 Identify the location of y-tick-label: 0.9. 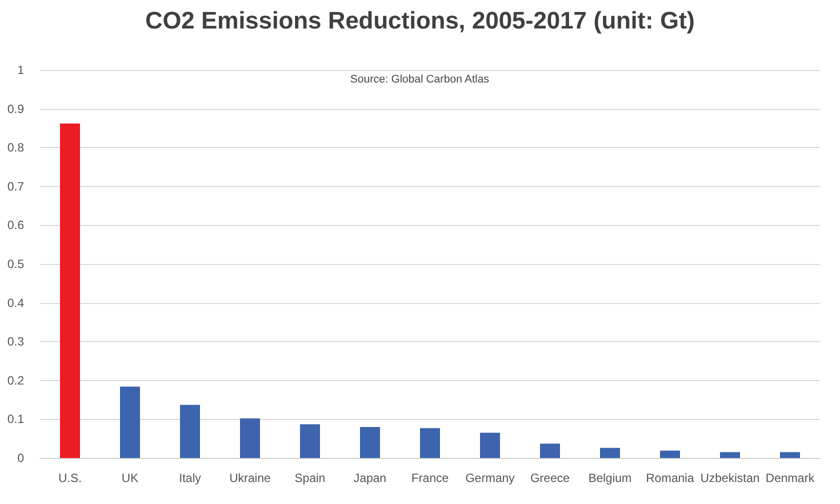
(15, 109).